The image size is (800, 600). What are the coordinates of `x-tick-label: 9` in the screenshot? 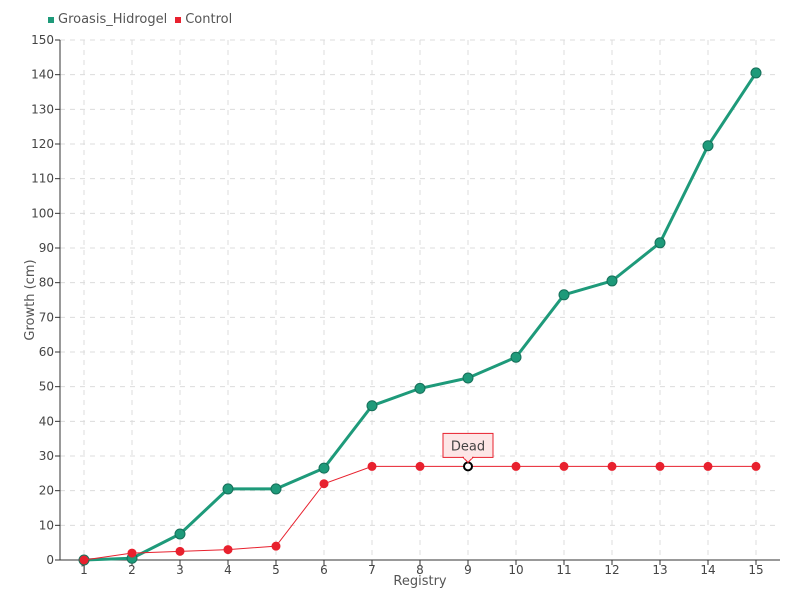 It's located at (468, 570).